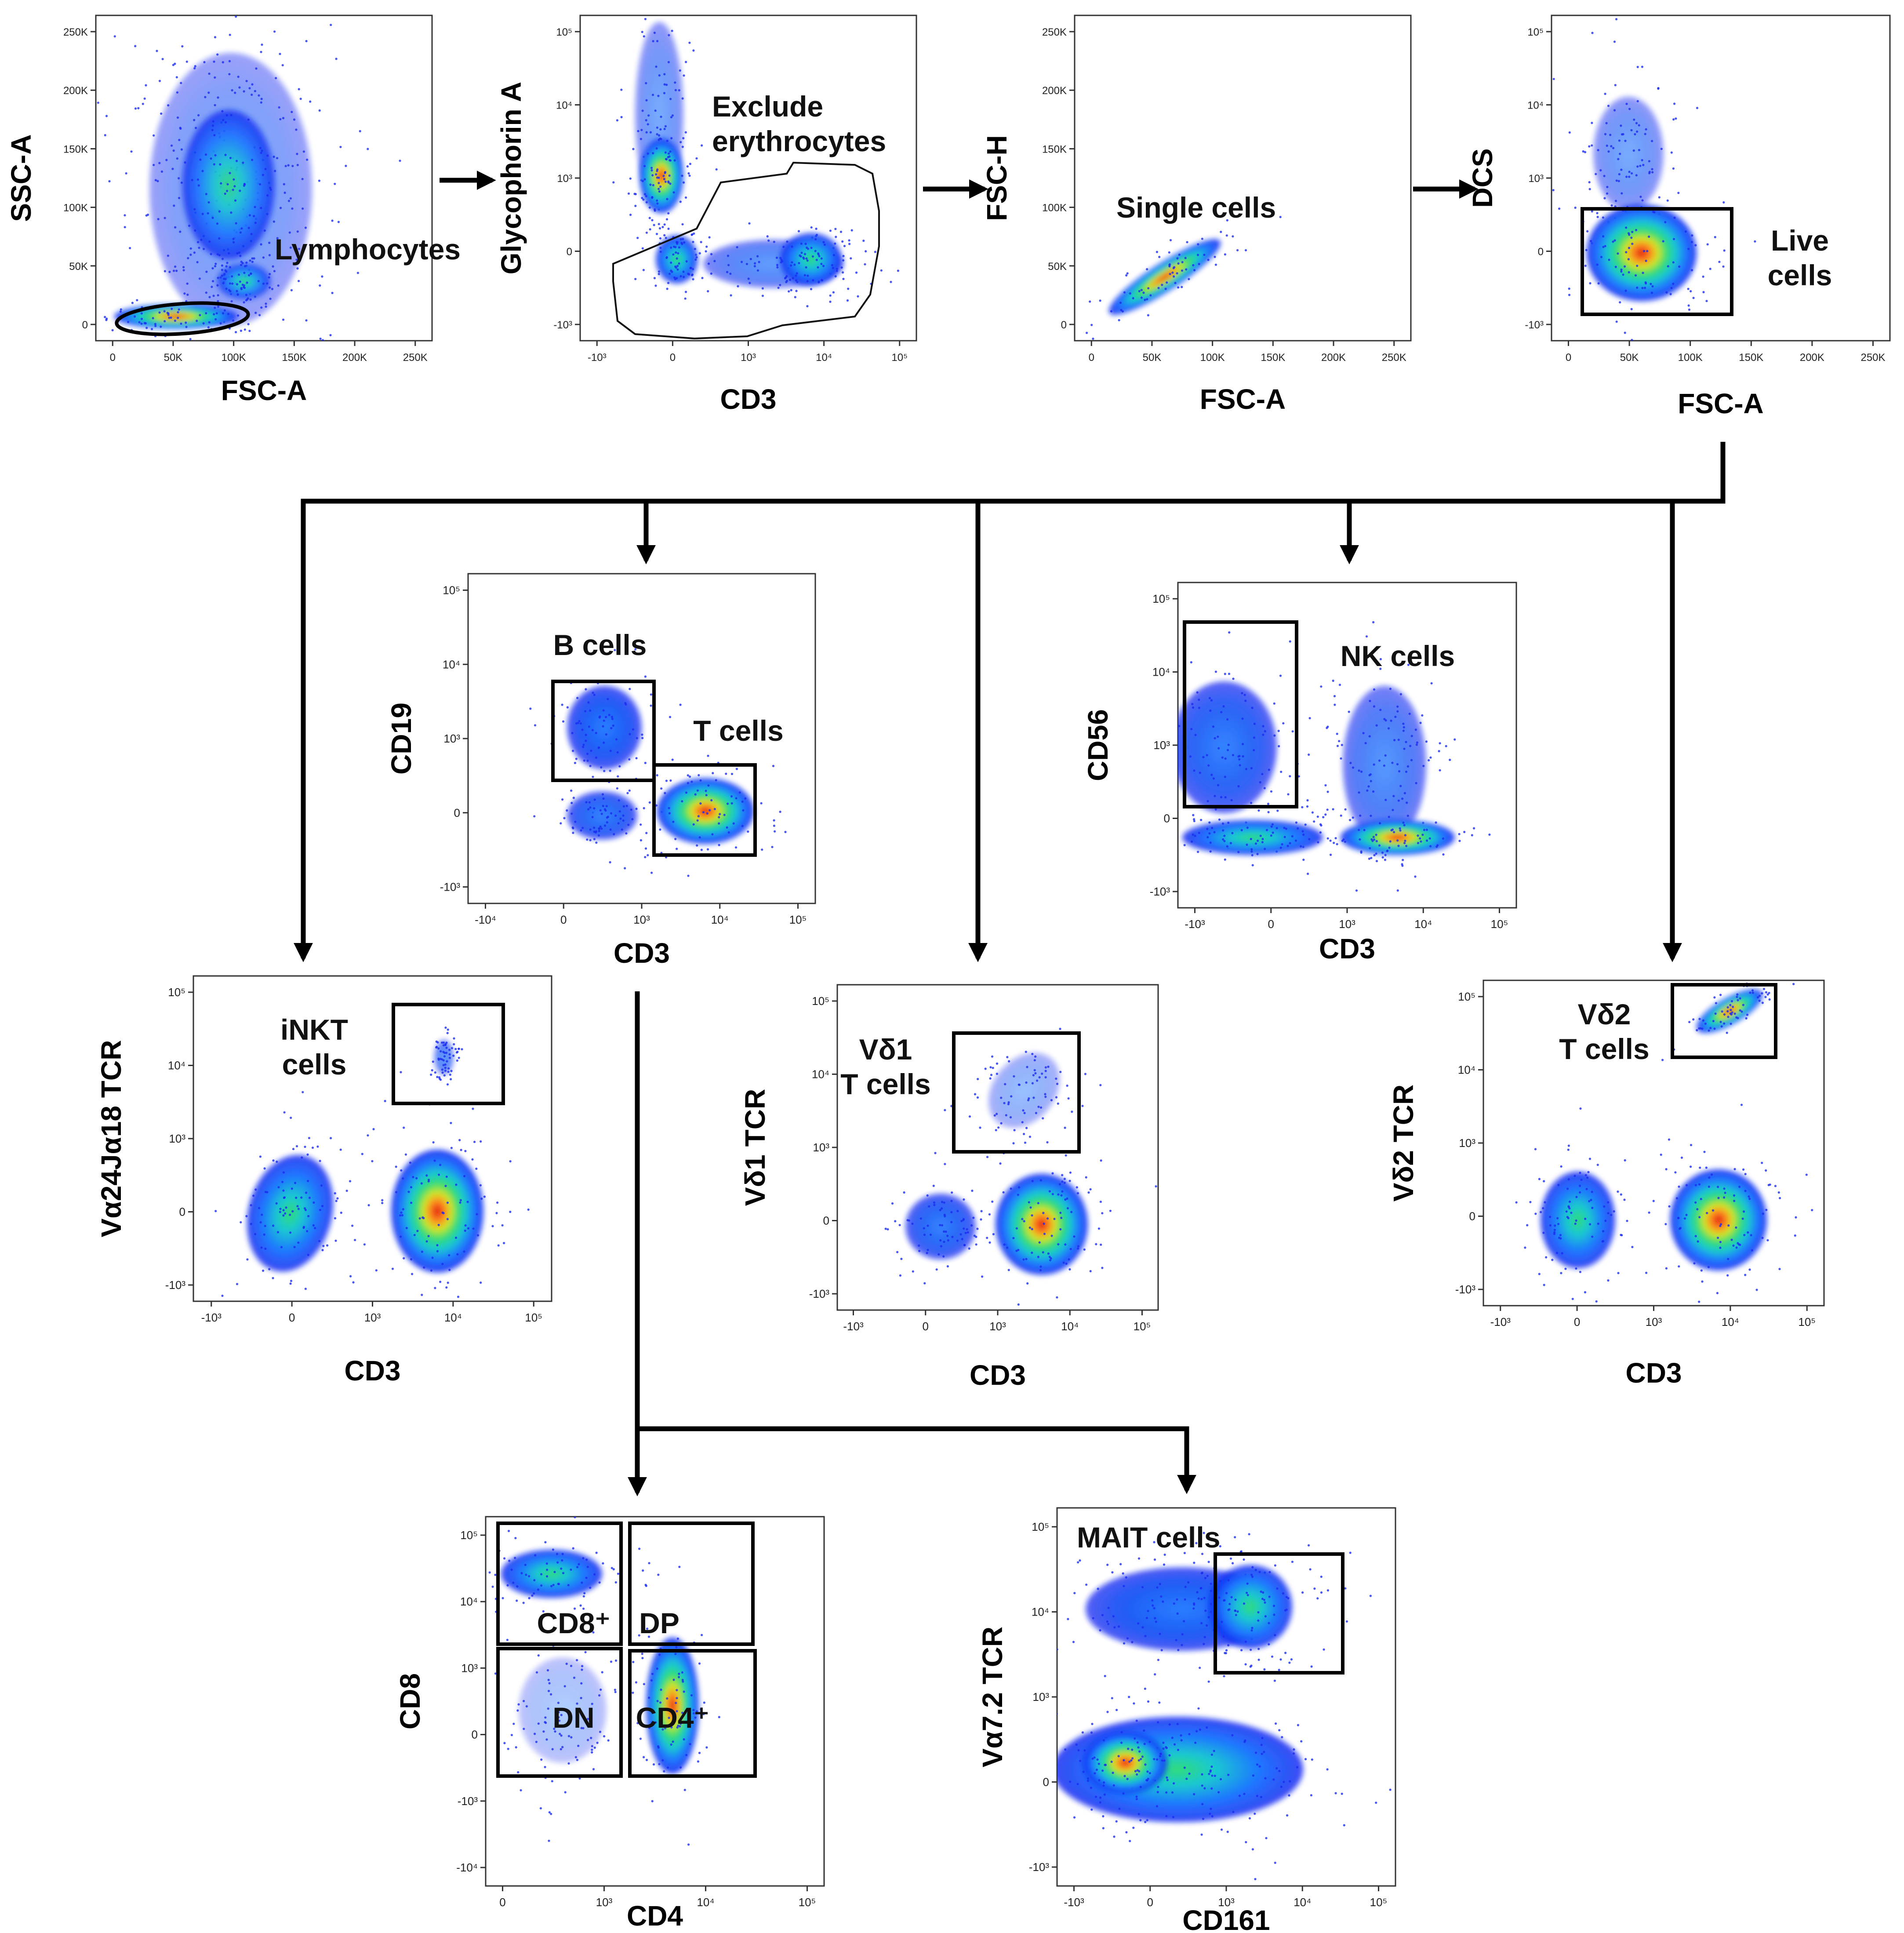  What do you see at coordinates (401, 739) in the screenshot?
I see `y-axis-label: CD19` at bounding box center [401, 739].